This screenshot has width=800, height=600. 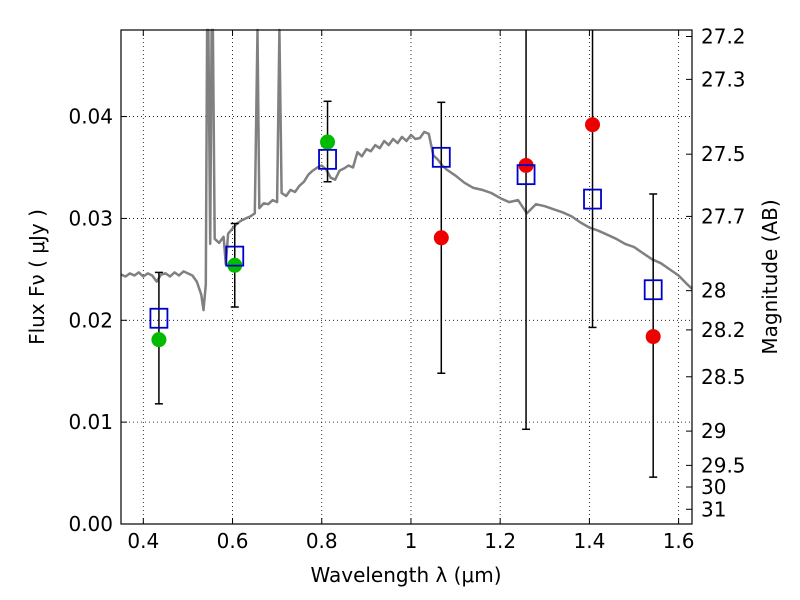 What do you see at coordinates (90, 117) in the screenshot?
I see `y-tick-label: 0.04` at bounding box center [90, 117].